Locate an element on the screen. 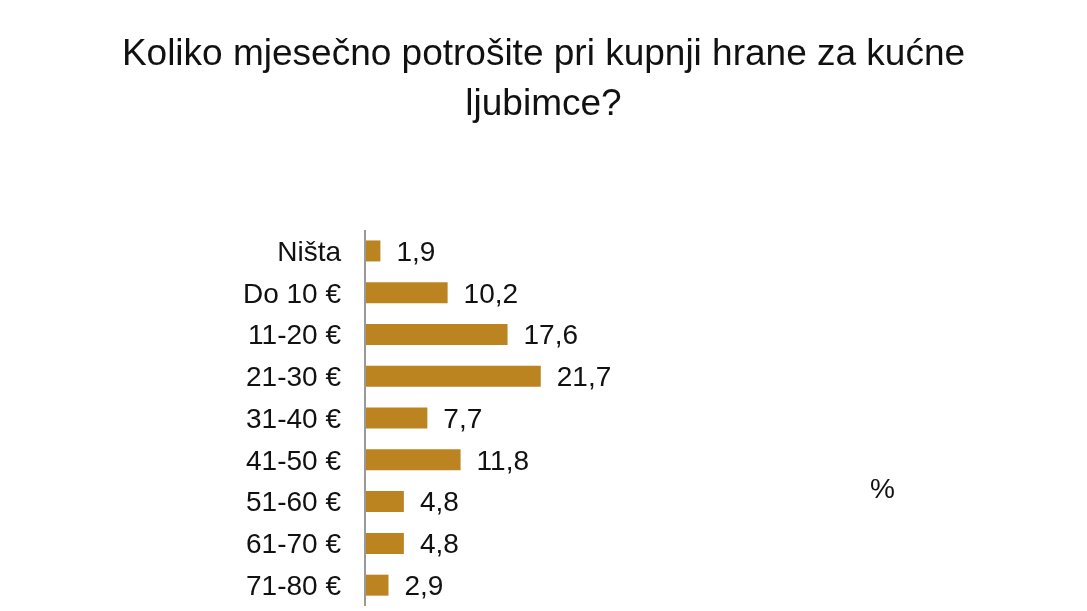 Image resolution: width=1087 pixels, height=611 pixels. data-label: 7,7 is located at coordinates (463, 418).